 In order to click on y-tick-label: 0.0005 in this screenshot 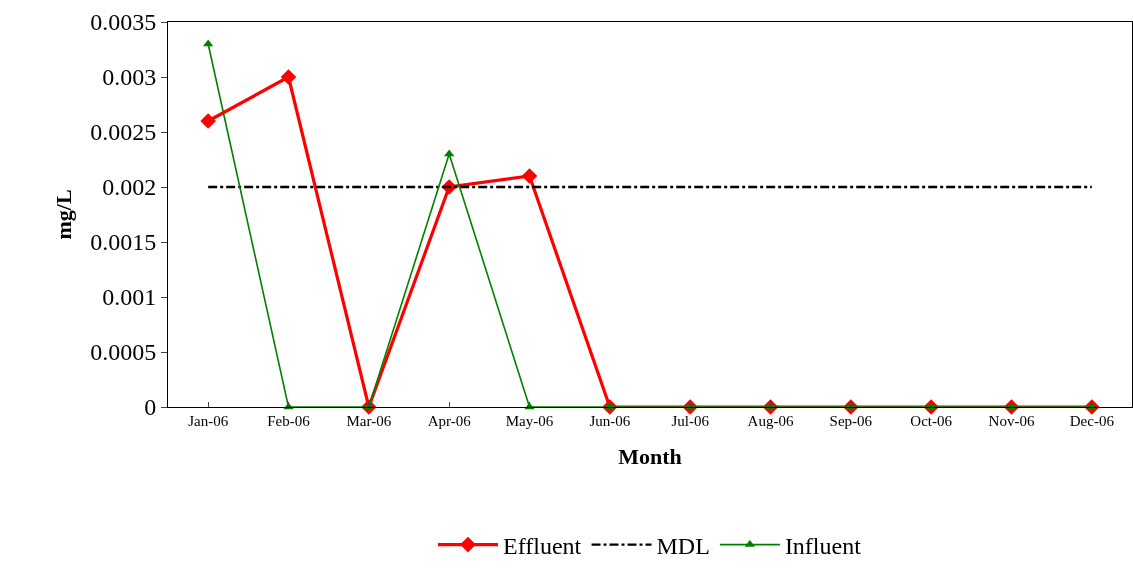, I will do `click(123, 352)`.